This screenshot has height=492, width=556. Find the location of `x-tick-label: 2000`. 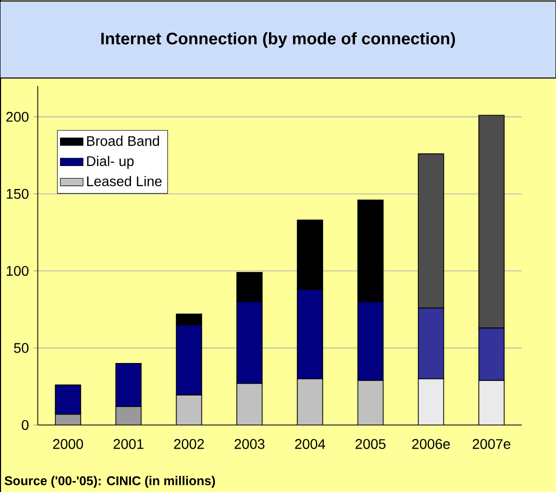

x-tick-label: 2000 is located at coordinates (68, 444).